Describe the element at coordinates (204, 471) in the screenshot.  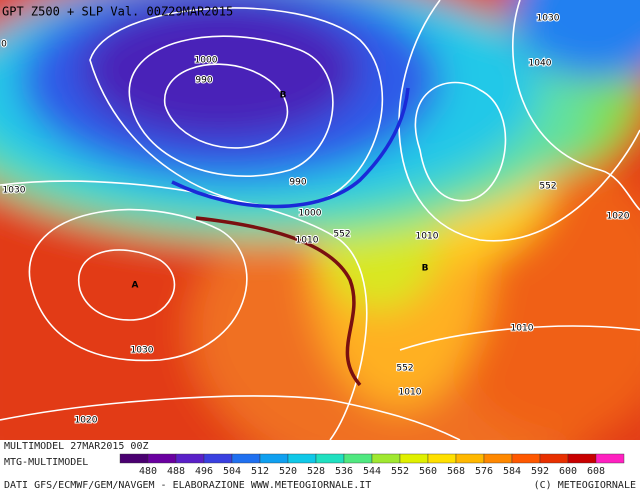
I see `legend-tick-label: 496` at that location.